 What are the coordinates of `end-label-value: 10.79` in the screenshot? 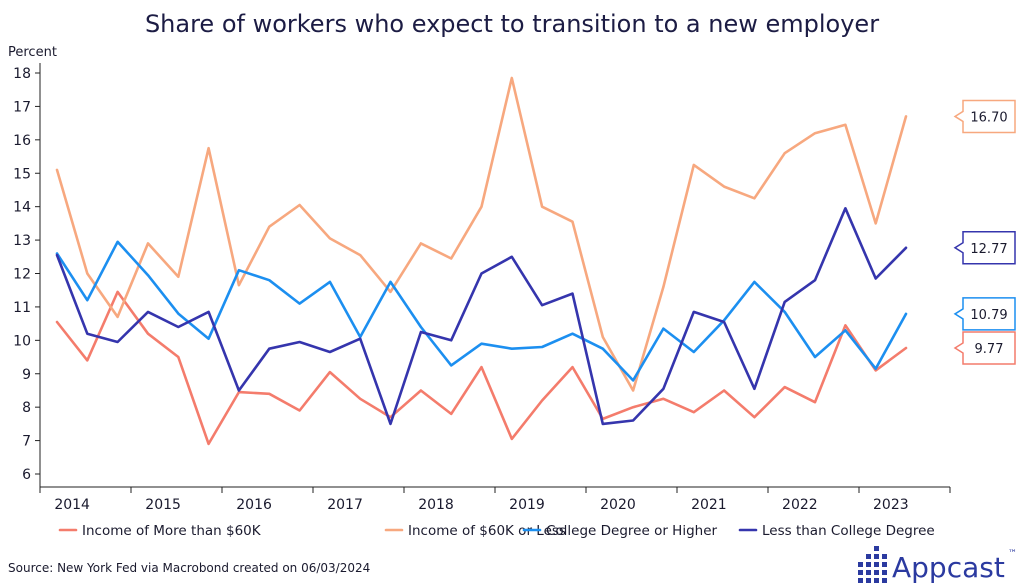 It's located at (988, 315).